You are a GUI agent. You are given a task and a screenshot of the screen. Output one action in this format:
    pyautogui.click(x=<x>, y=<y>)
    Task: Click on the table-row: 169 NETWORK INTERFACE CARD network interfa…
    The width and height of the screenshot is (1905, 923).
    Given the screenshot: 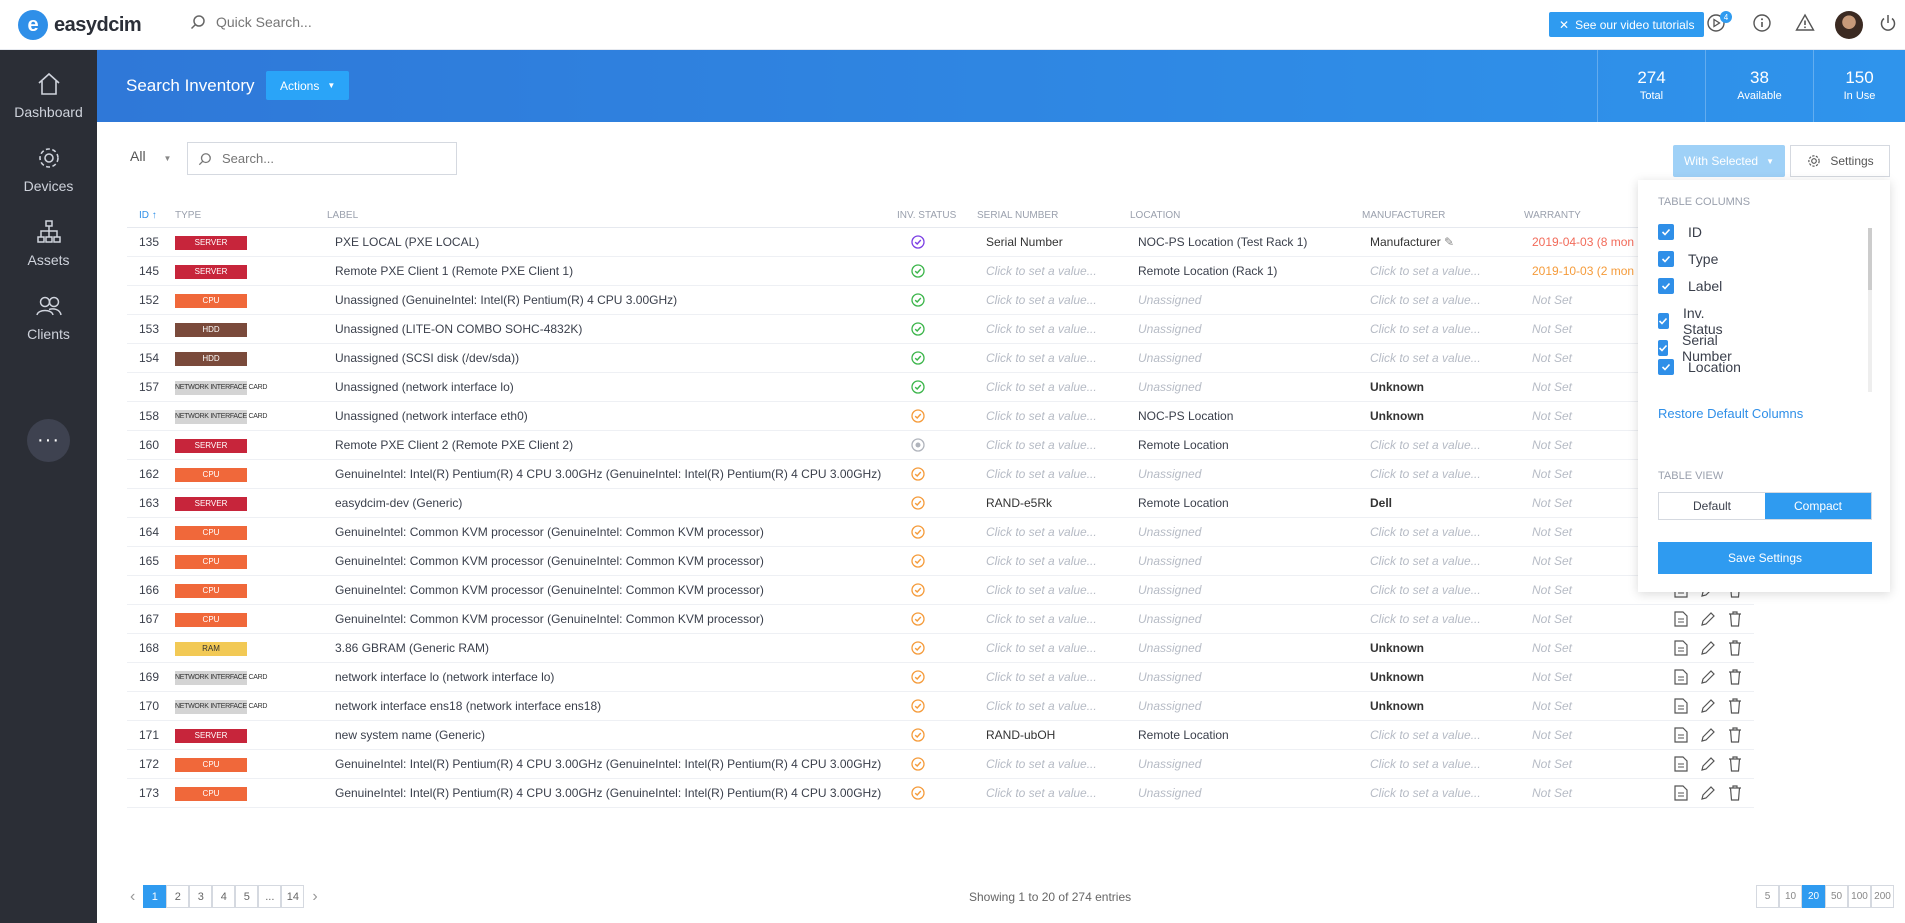 What is the action you would take?
    pyautogui.click(x=941, y=677)
    